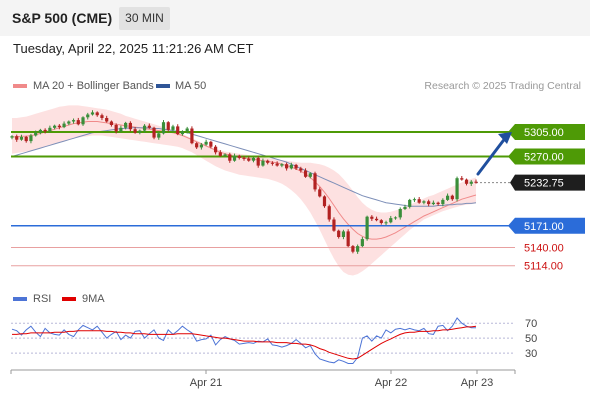 The image size is (590, 400). What do you see at coordinates (477, 383) in the screenshot?
I see `x-tick-label-Apr-23: Apr 23` at bounding box center [477, 383].